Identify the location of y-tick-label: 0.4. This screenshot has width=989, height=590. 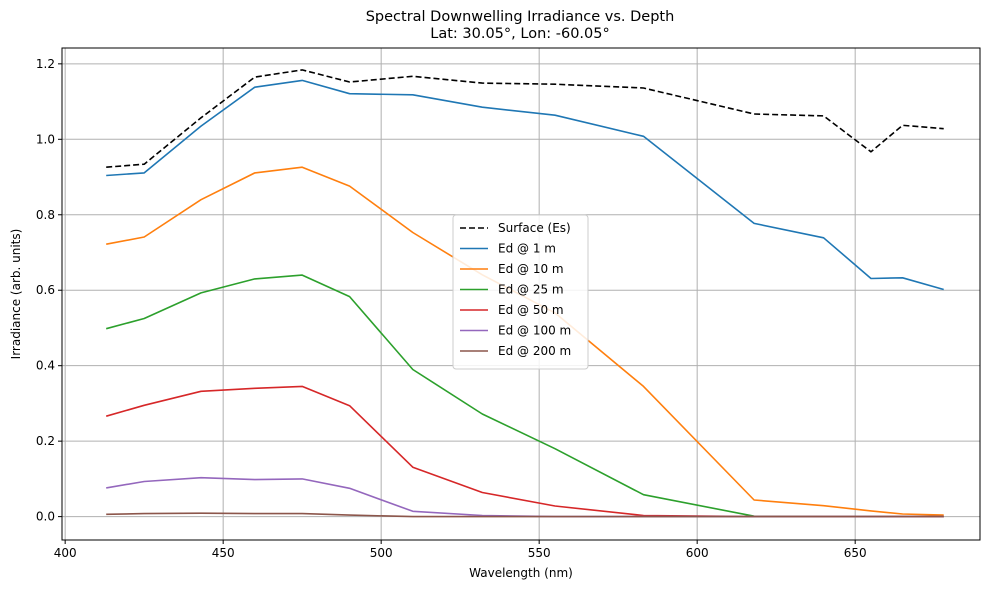
(45, 366).